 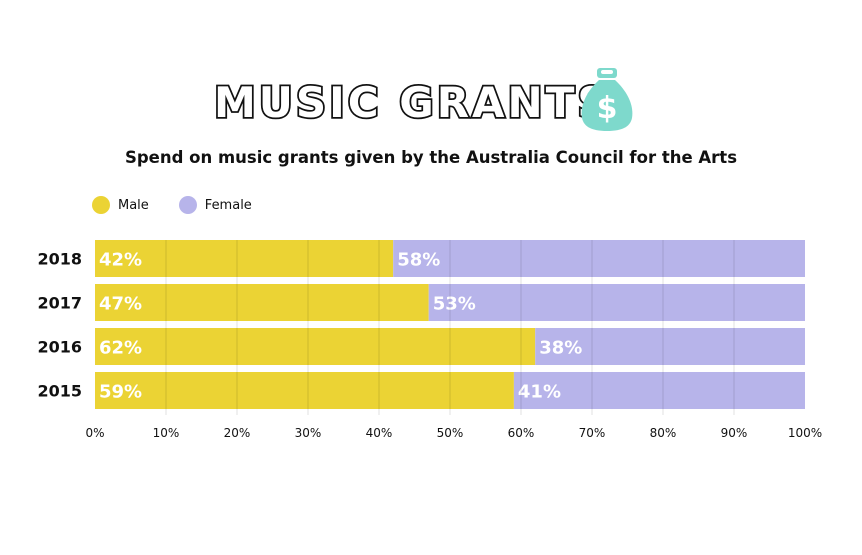 What do you see at coordinates (670, 346) in the screenshot?
I see `bar-female-2016` at bounding box center [670, 346].